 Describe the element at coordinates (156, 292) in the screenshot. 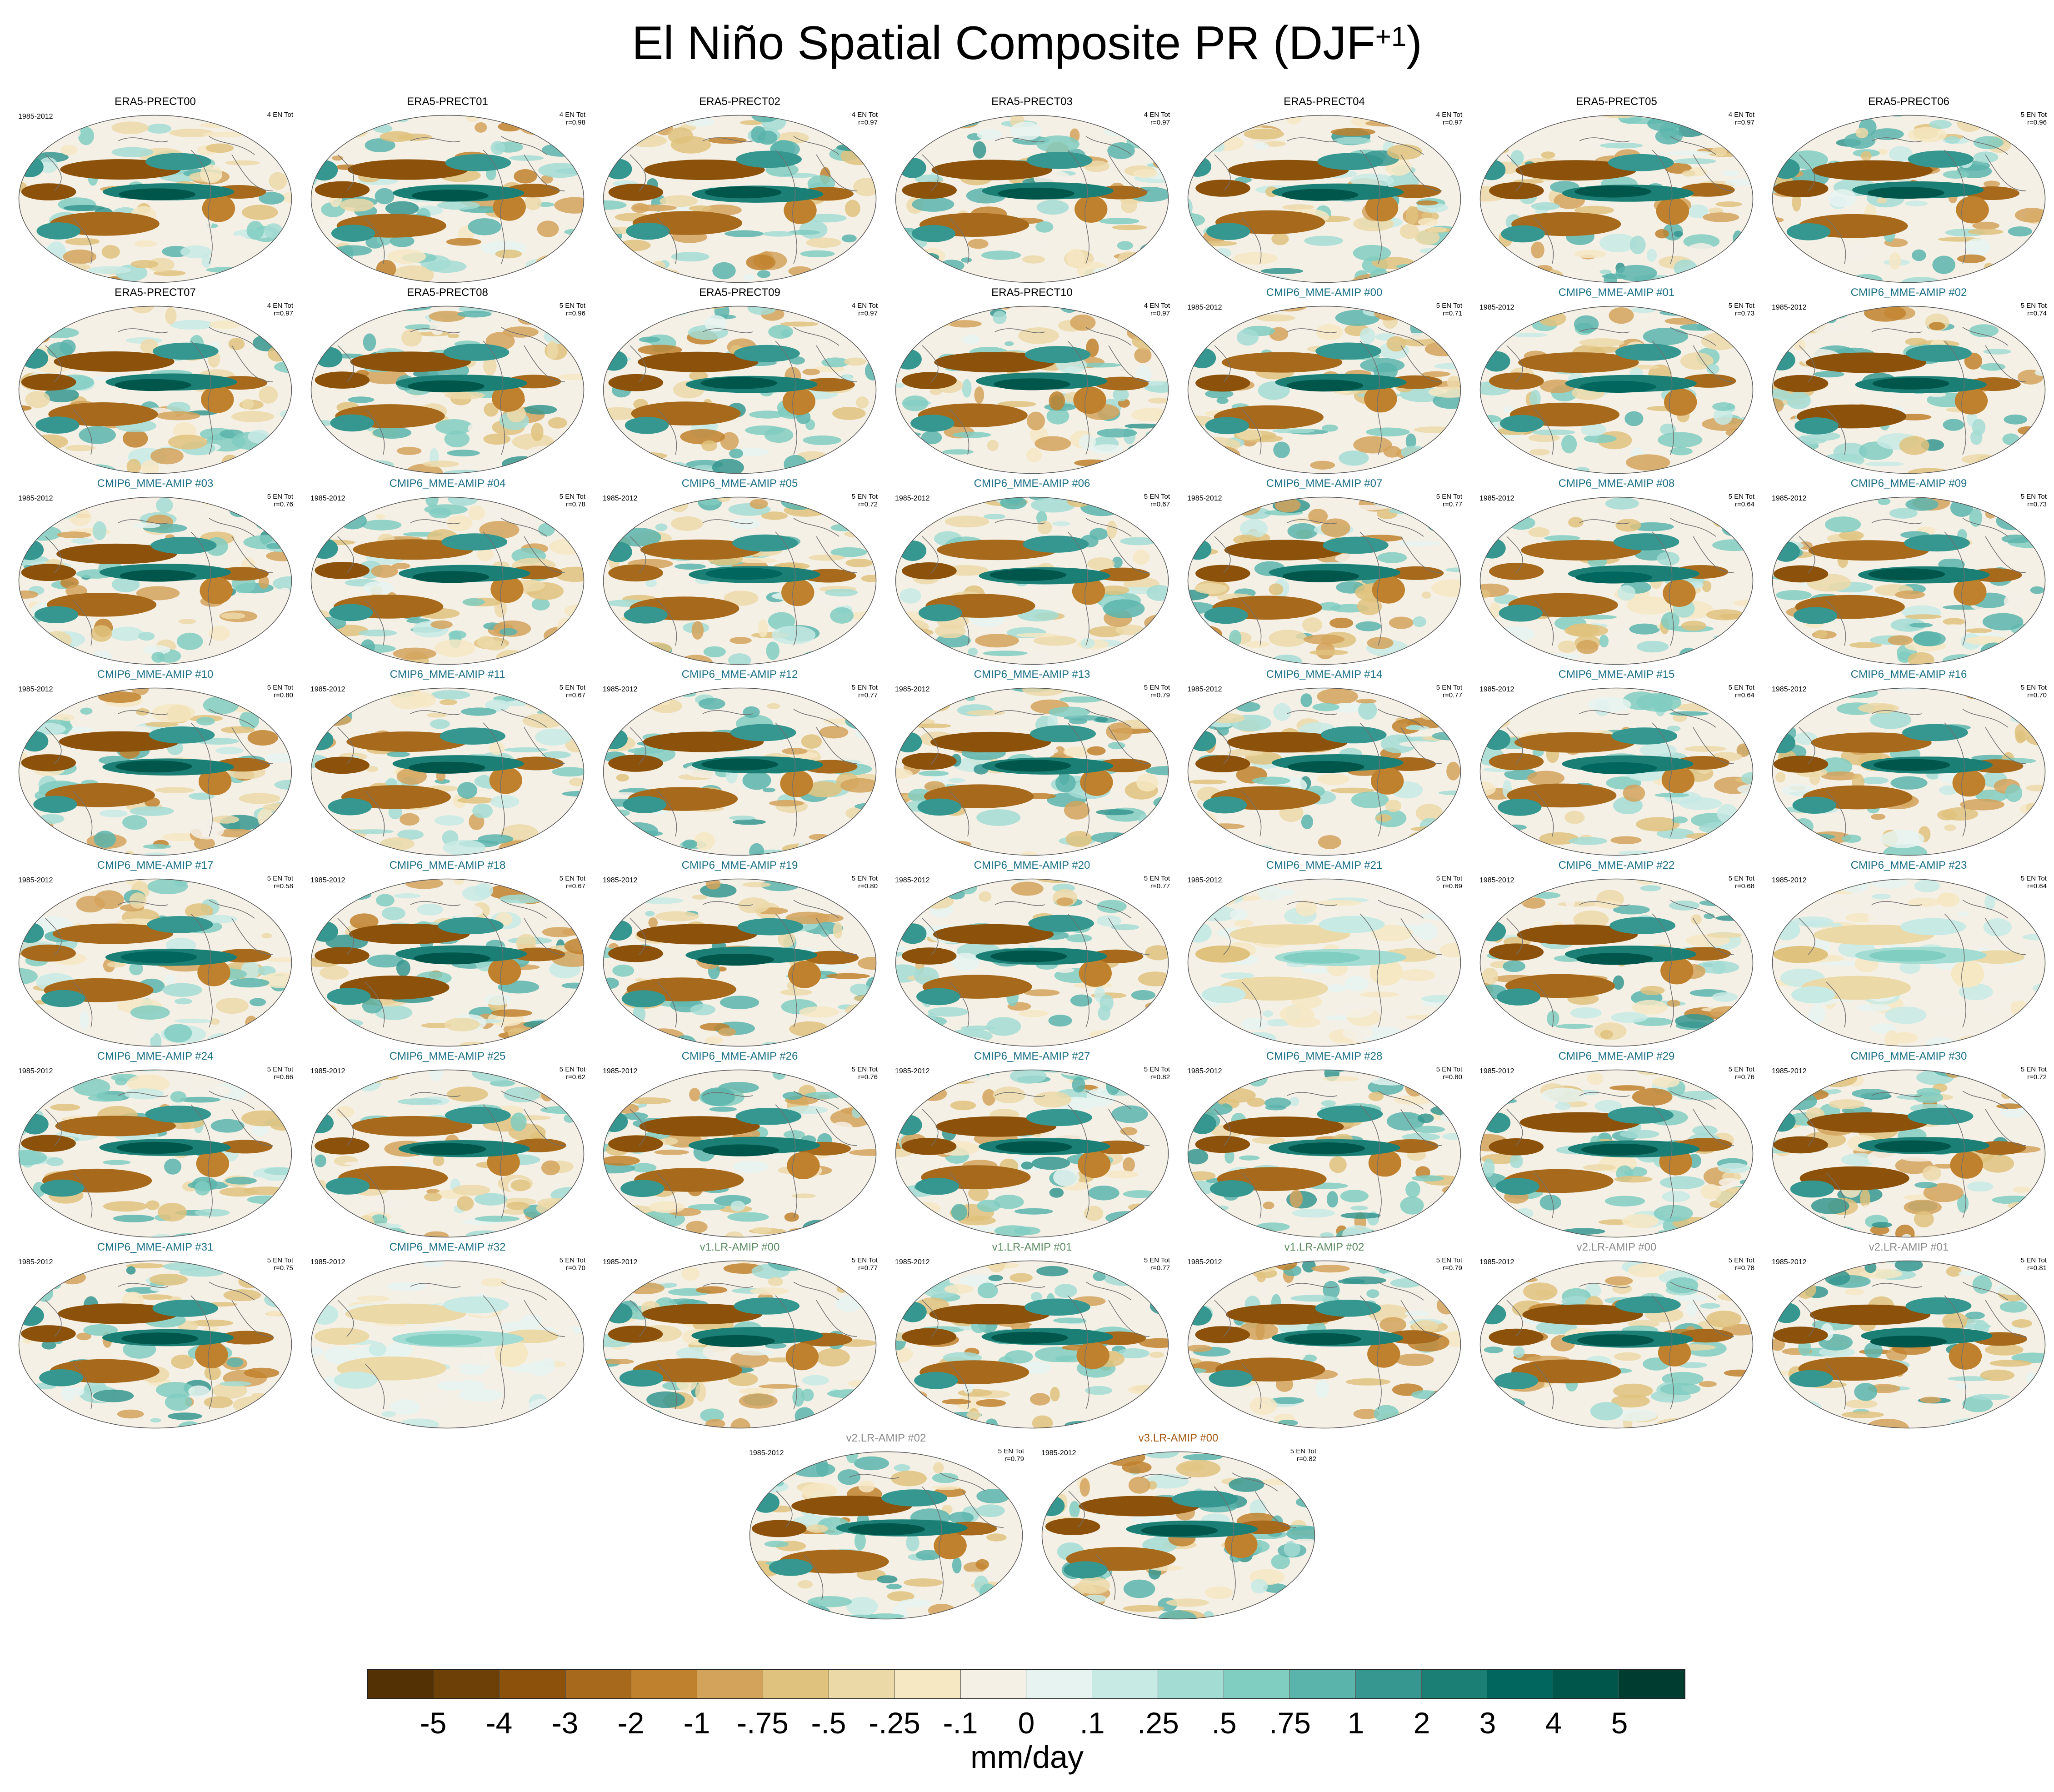

I see `panel-title: ERA5-PRECT07` at that location.